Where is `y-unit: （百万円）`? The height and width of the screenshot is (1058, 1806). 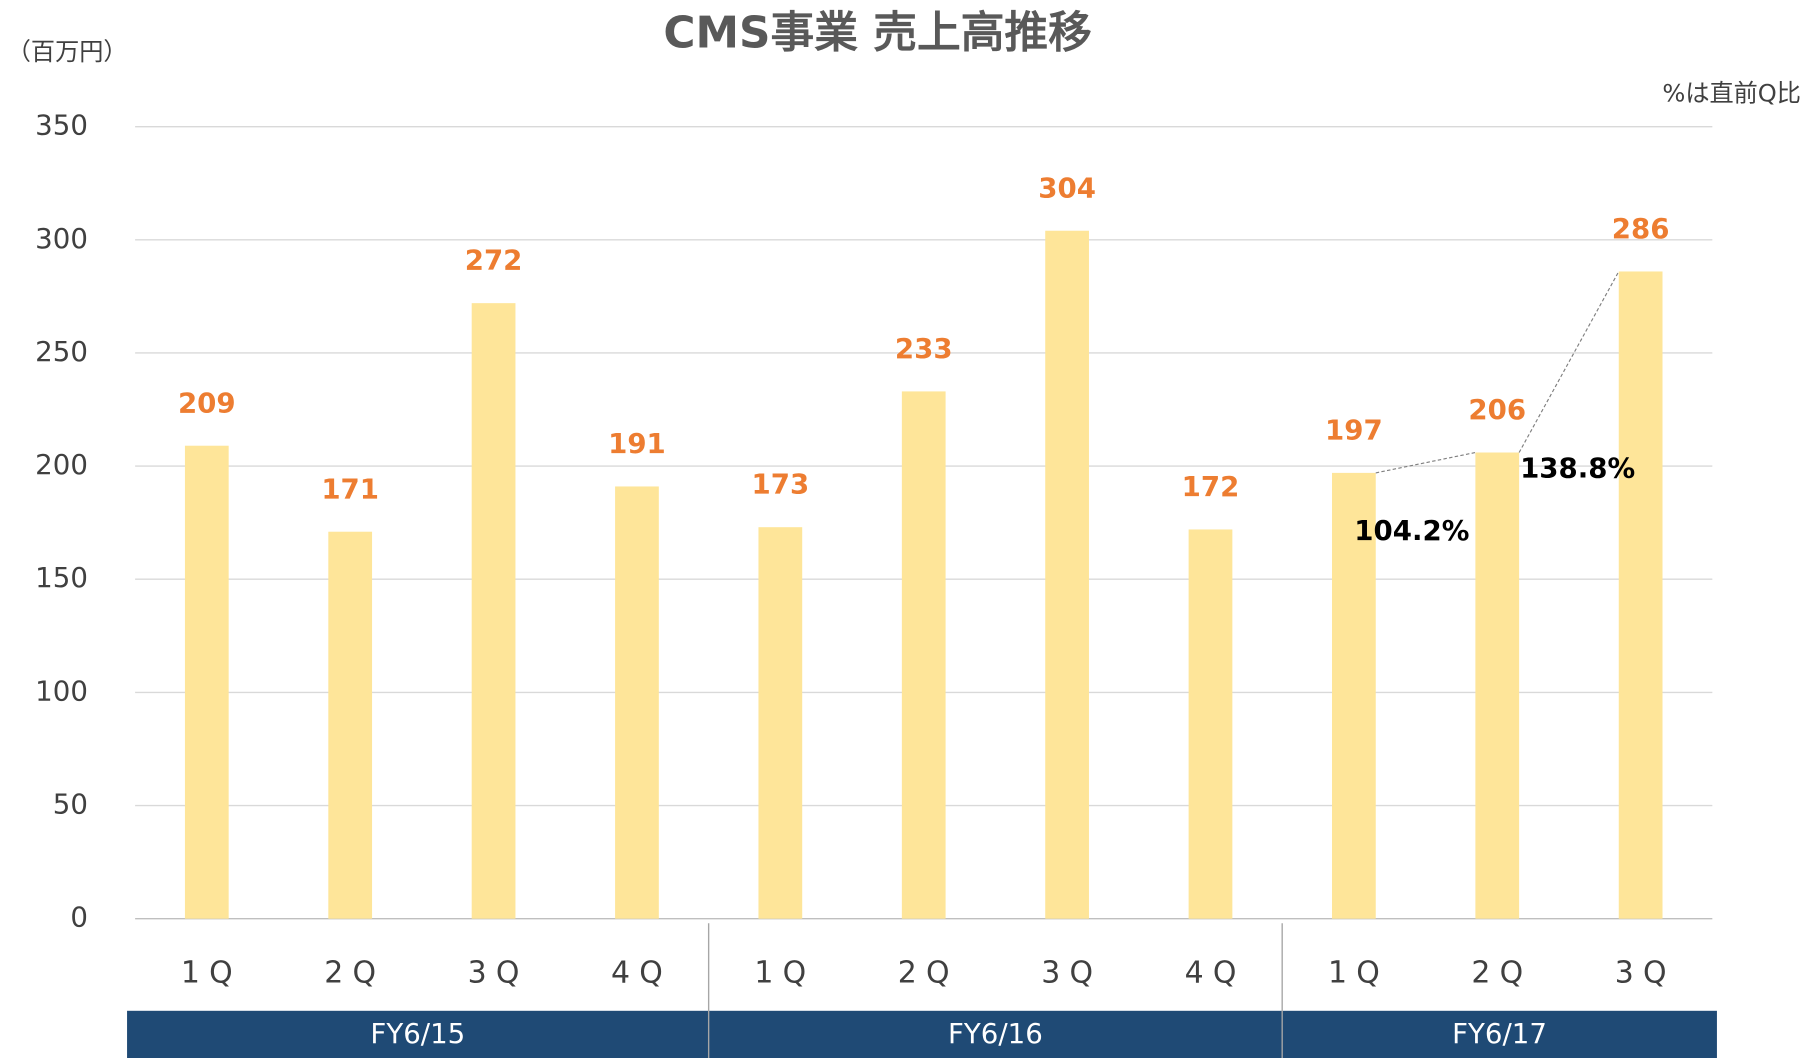 y-unit: （百万円） is located at coordinates (67, 52).